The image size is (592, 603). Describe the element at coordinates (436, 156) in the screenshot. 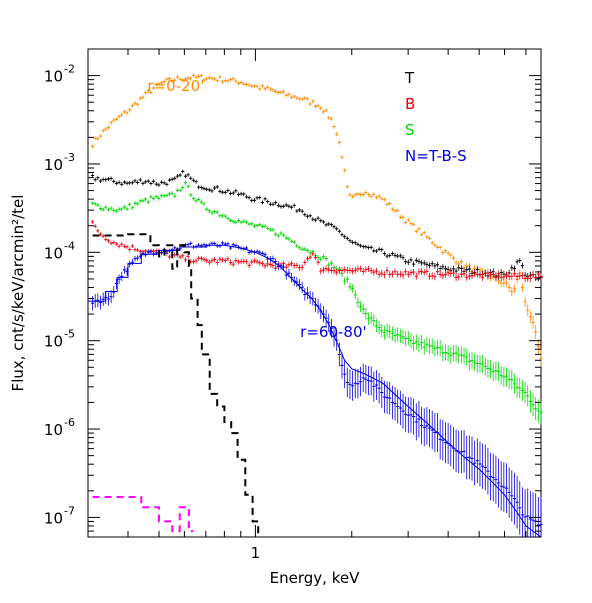

I see `legend-entry: N=T-B-S` at that location.